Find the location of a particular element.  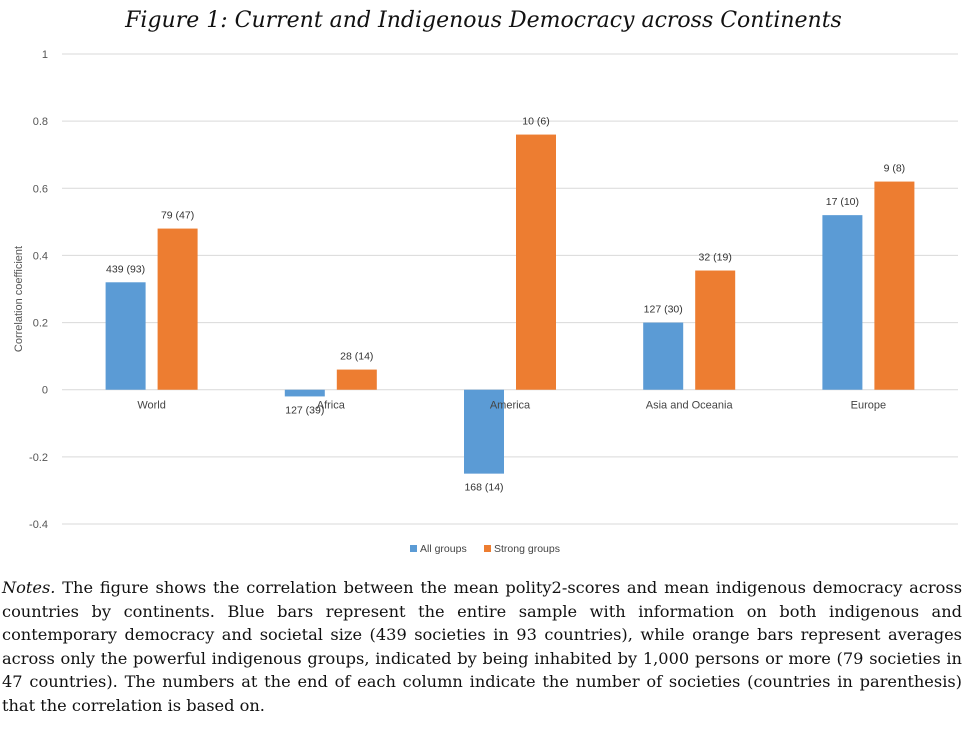

y-tick-label: 0.6 is located at coordinates (40, 189).